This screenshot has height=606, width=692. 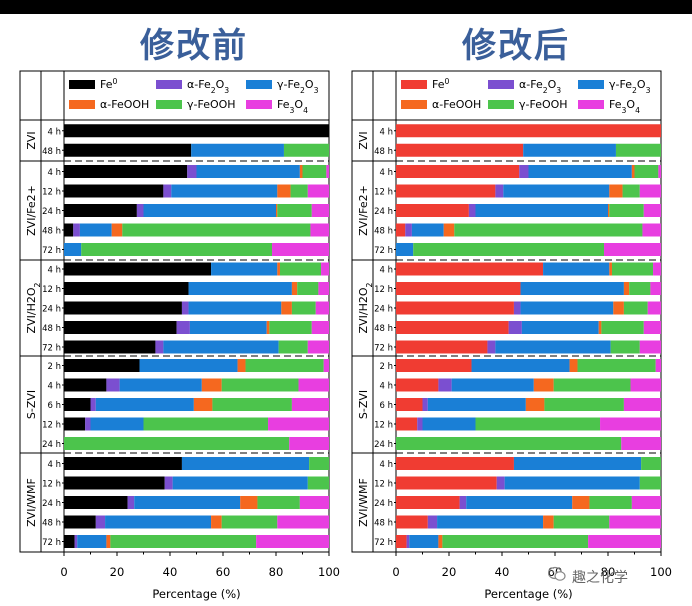 What do you see at coordinates (140, 210) in the screenshot?
I see `bar-segment-zvi-fe2-24-h-fe2o3` at bounding box center [140, 210].